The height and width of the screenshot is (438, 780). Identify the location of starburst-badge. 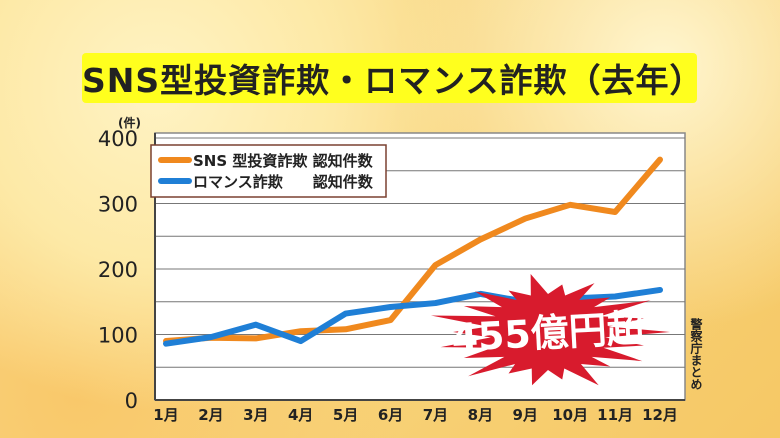
(550, 330).